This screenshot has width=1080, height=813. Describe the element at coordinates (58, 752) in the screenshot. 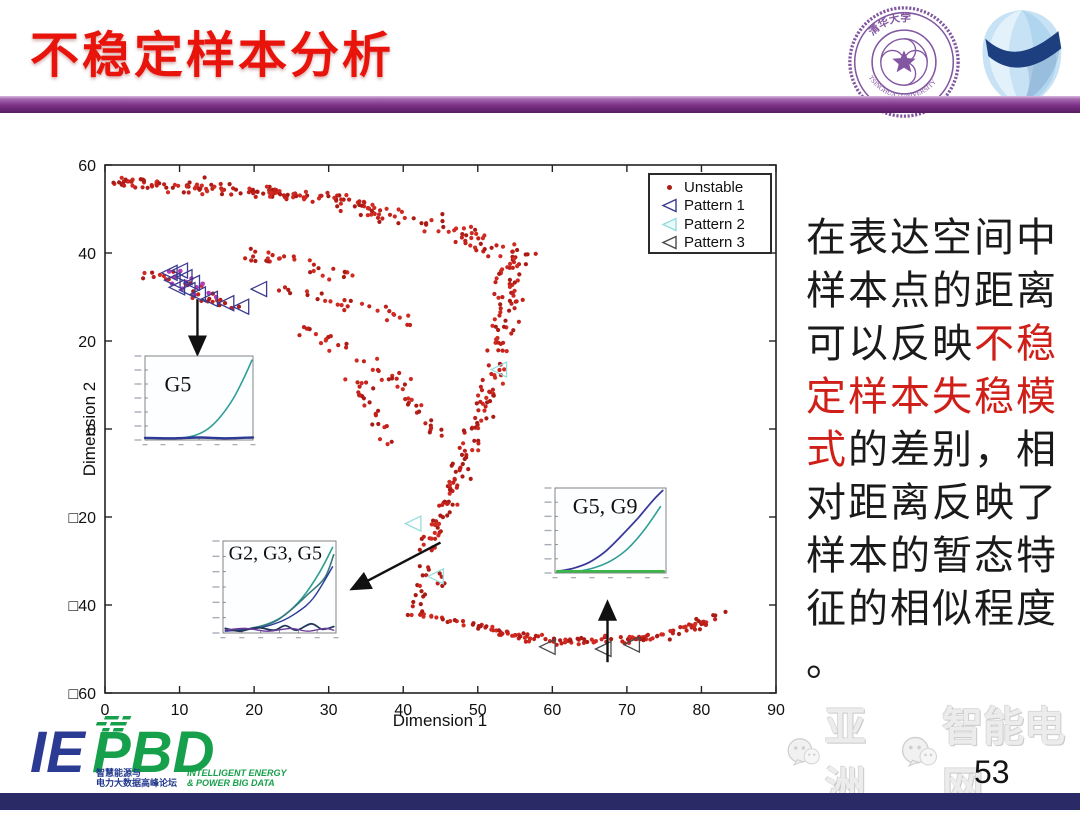

I see `iepbd-blue-letters: IE` at that location.